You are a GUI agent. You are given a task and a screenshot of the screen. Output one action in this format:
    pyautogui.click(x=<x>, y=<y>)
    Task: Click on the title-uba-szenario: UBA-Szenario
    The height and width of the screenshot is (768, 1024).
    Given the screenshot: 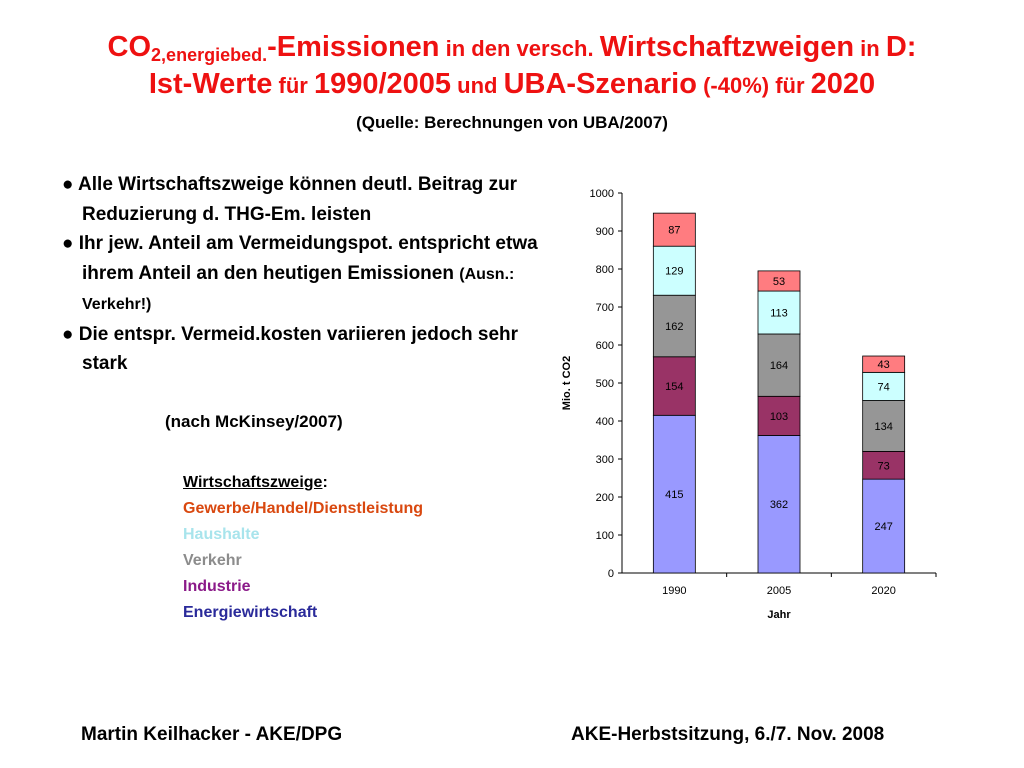 What is the action you would take?
    pyautogui.click(x=600, y=83)
    